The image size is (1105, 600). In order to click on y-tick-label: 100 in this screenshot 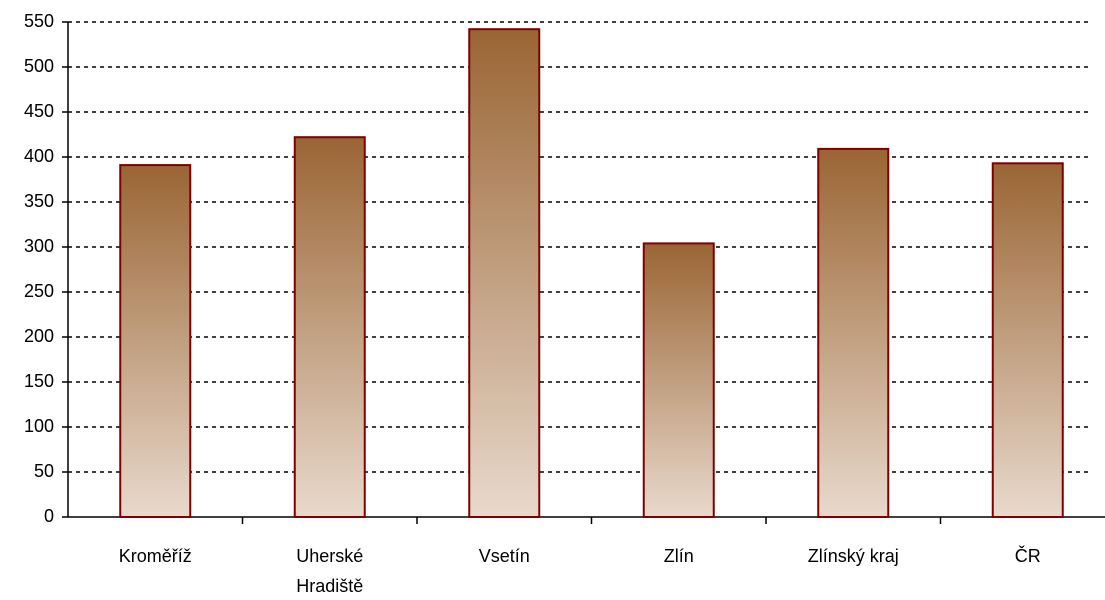, I will do `click(39, 426)`.